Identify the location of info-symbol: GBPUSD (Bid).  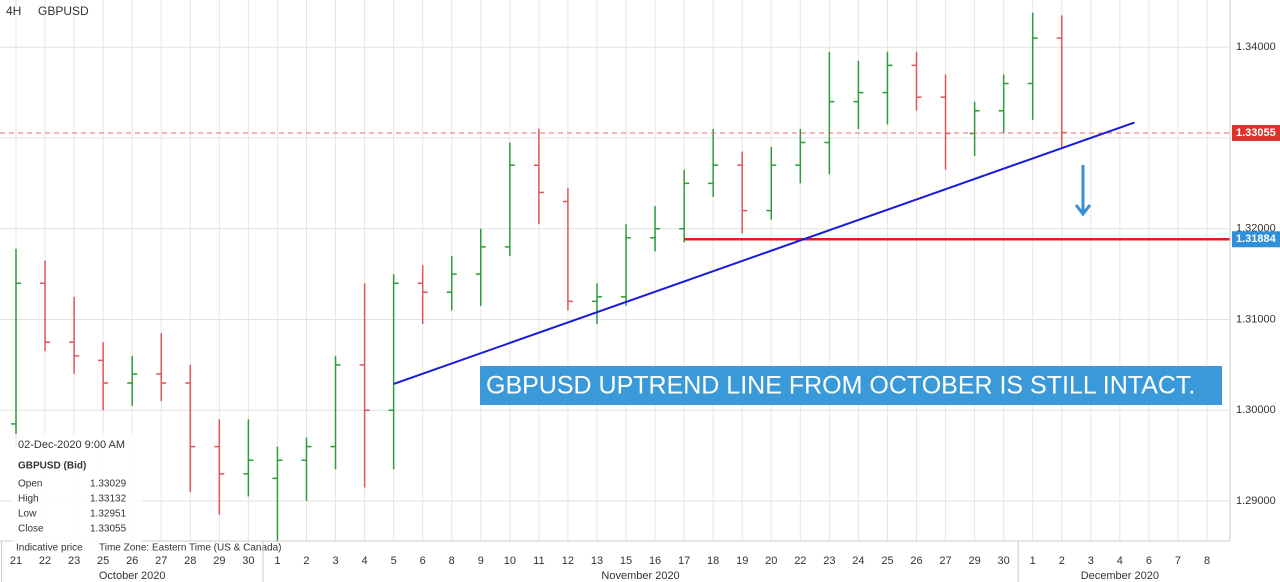
(52, 466).